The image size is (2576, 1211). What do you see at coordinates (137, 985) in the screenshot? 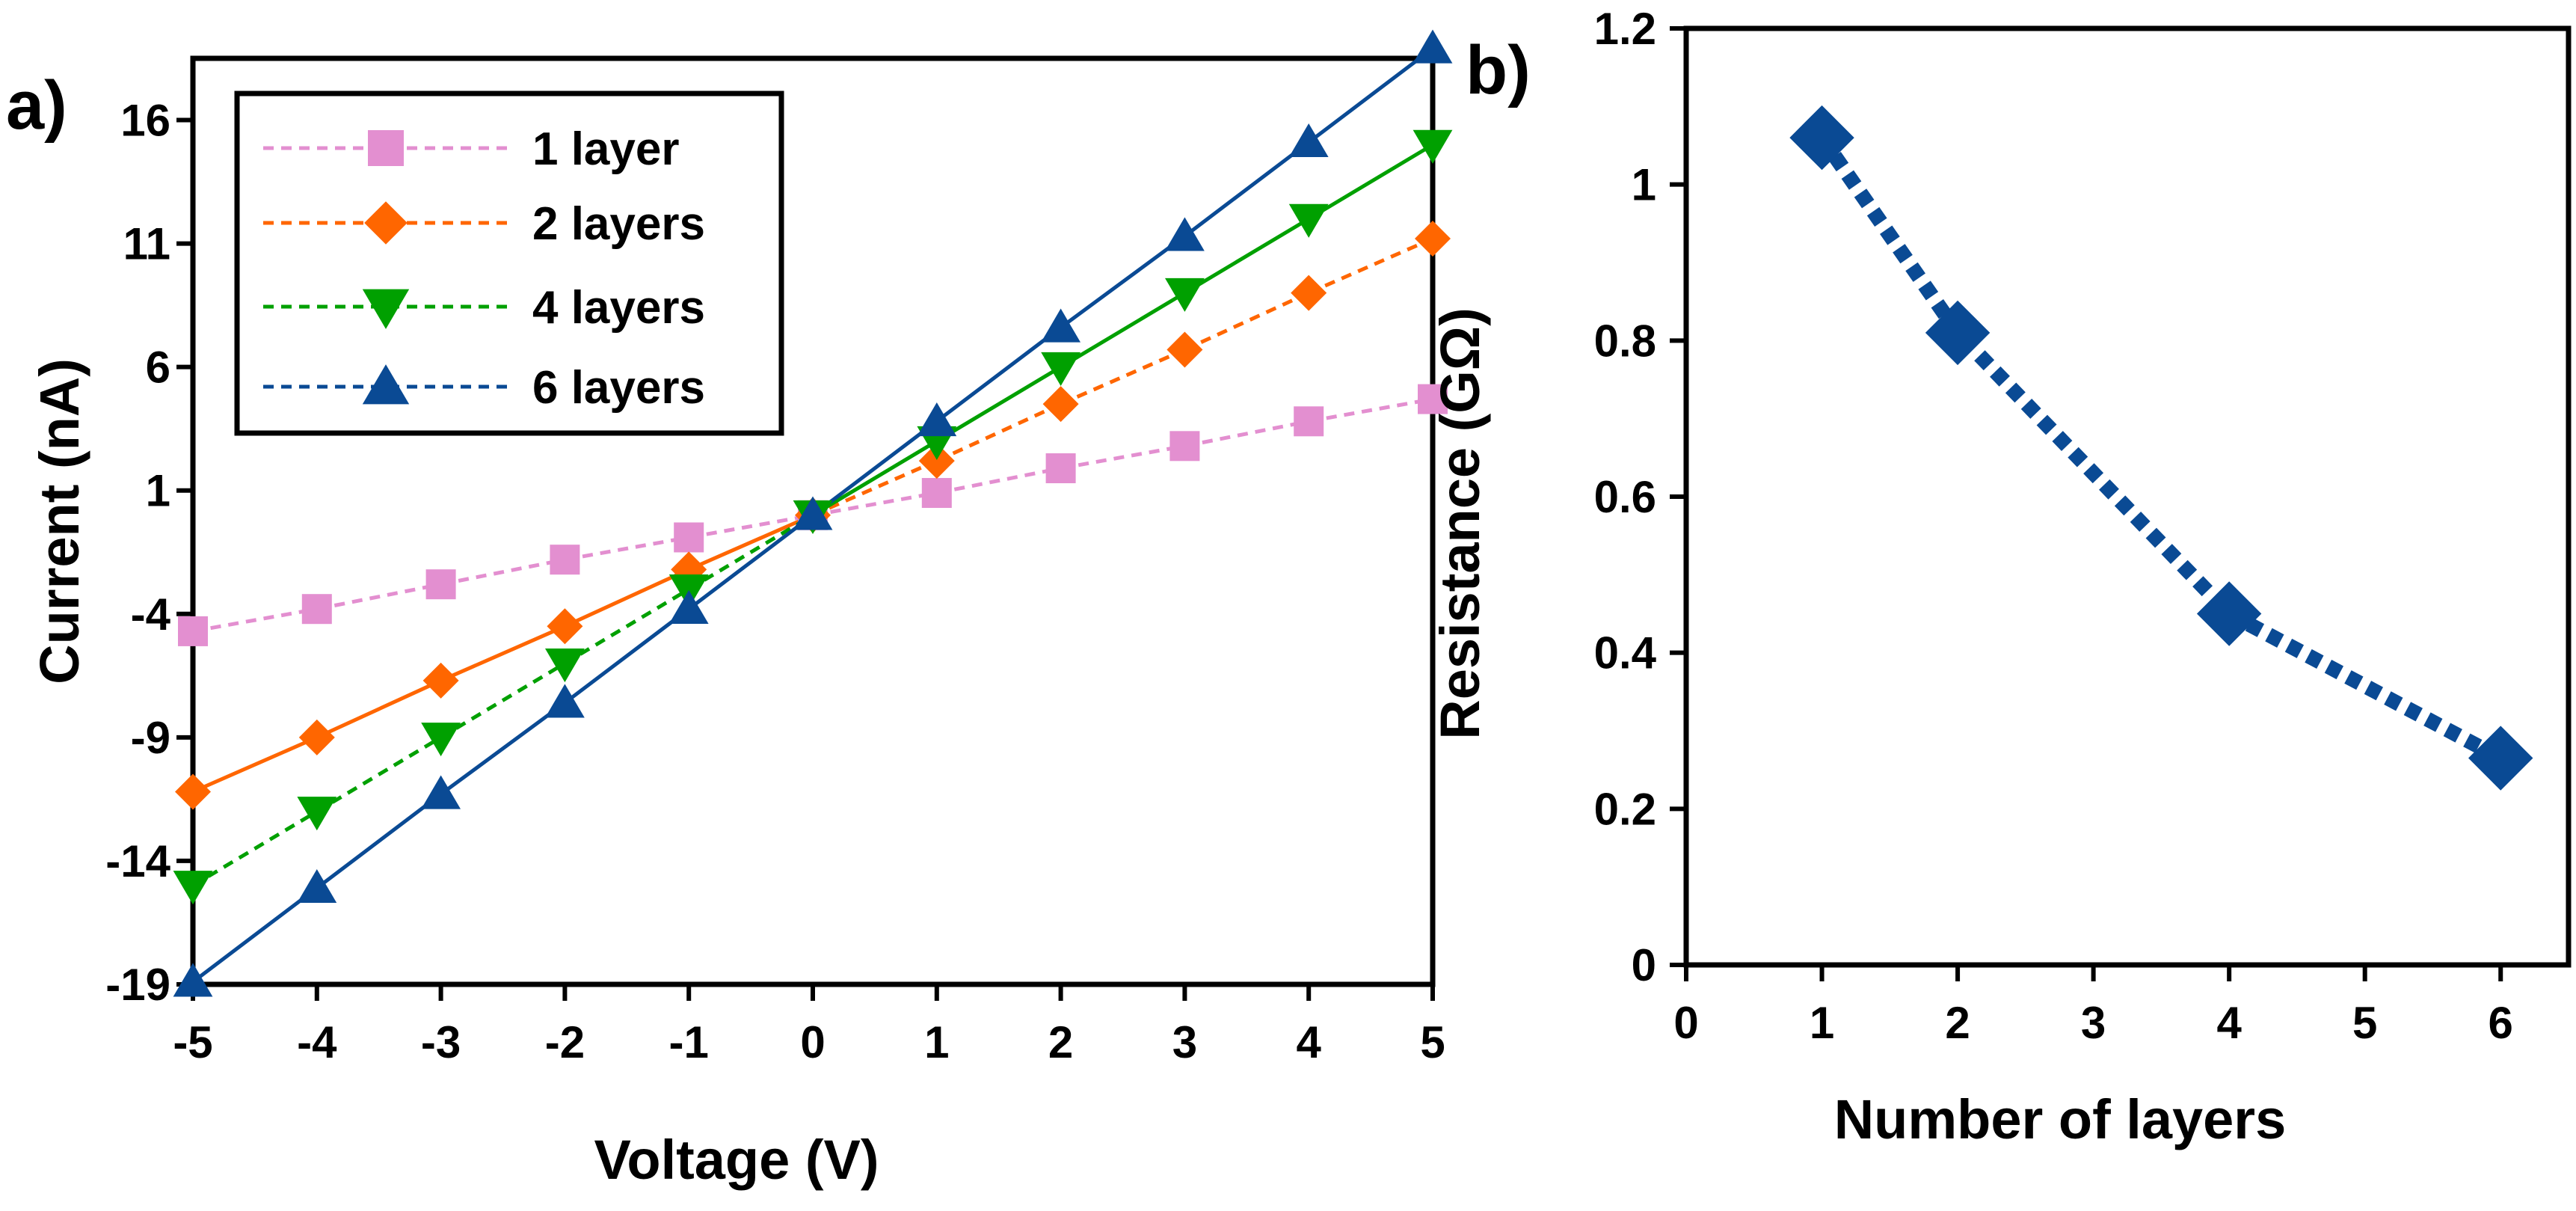
I see `y-tick-label: -19` at bounding box center [137, 985].